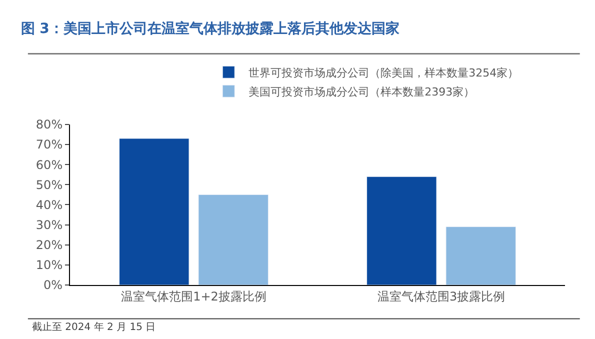 This screenshot has height=339, width=595. What do you see at coordinates (49, 165) in the screenshot?
I see `y-tick-label: 60%` at bounding box center [49, 165].